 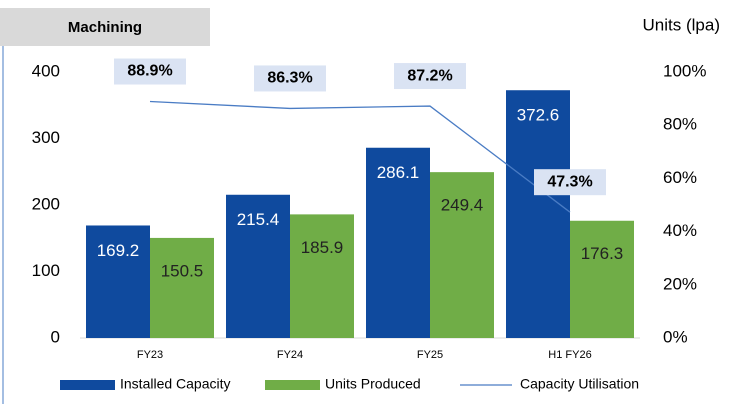 I want to click on y-tick-label: 0, so click(x=55, y=336).